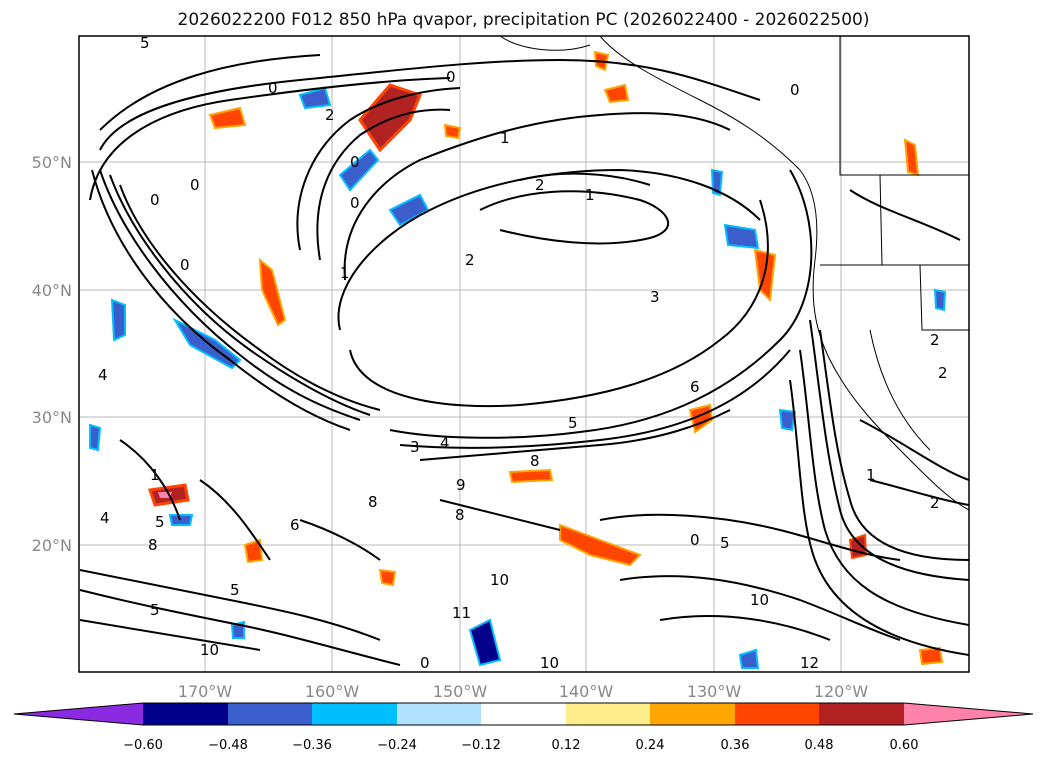 Image resolution: width=1047 pixels, height=765 pixels. Describe the element at coordinates (968, 714) in the screenshot. I see `colorbar-extend-right` at that location.